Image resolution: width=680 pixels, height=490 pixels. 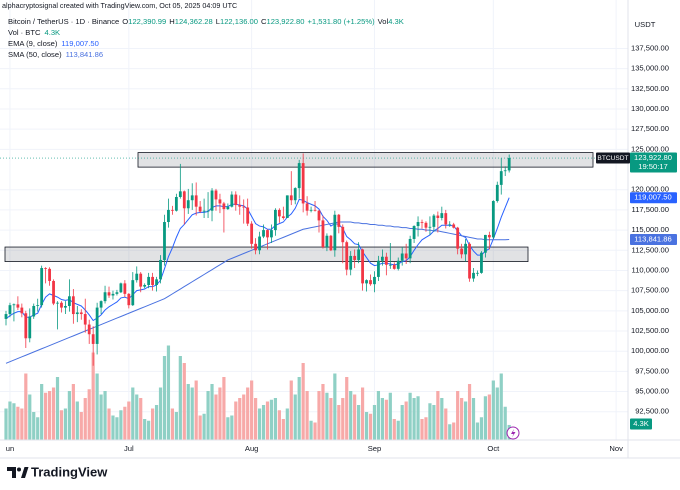 I want to click on volume-name: Vol · BTC, so click(x=24, y=32).